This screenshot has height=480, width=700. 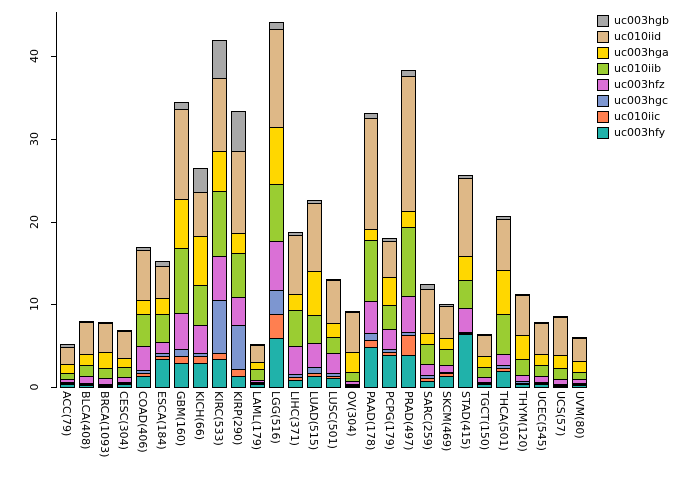 I want to click on x-tick-cell: SARC(259), so click(x=427, y=434).